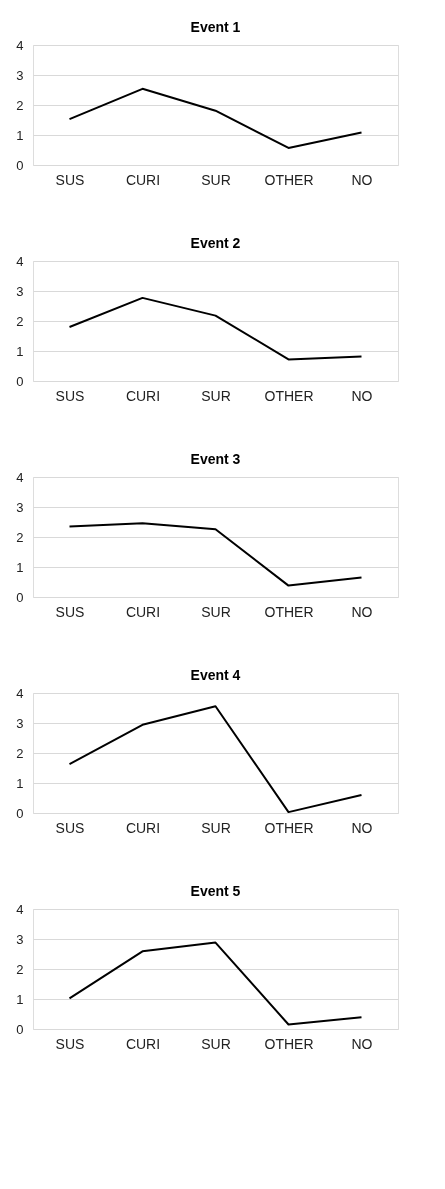  Describe the element at coordinates (215, 675) in the screenshot. I see `chart-title: Event 4` at that location.